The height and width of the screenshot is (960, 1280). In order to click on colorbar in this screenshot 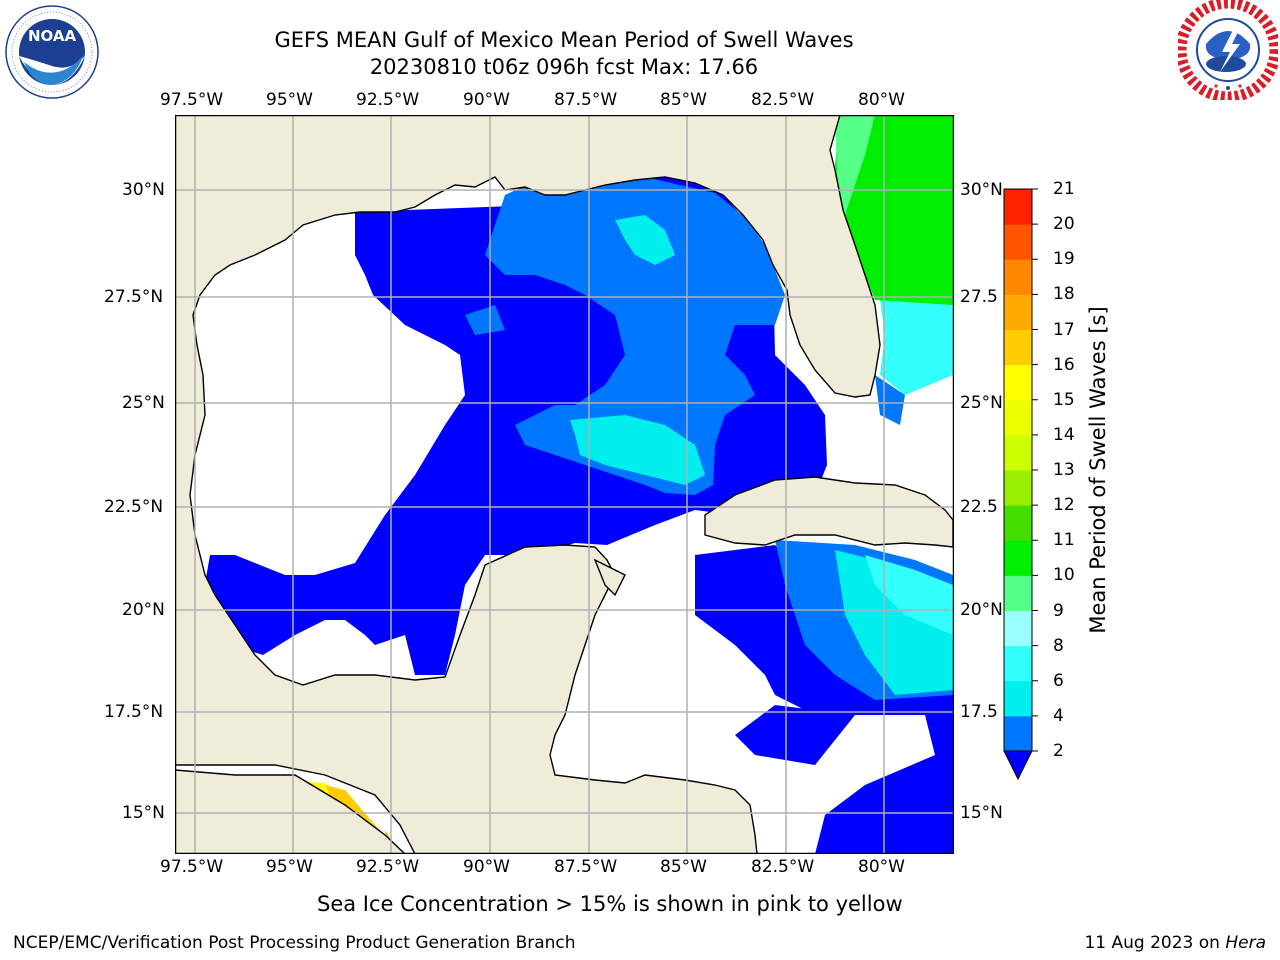, I will do `click(1020, 484)`.